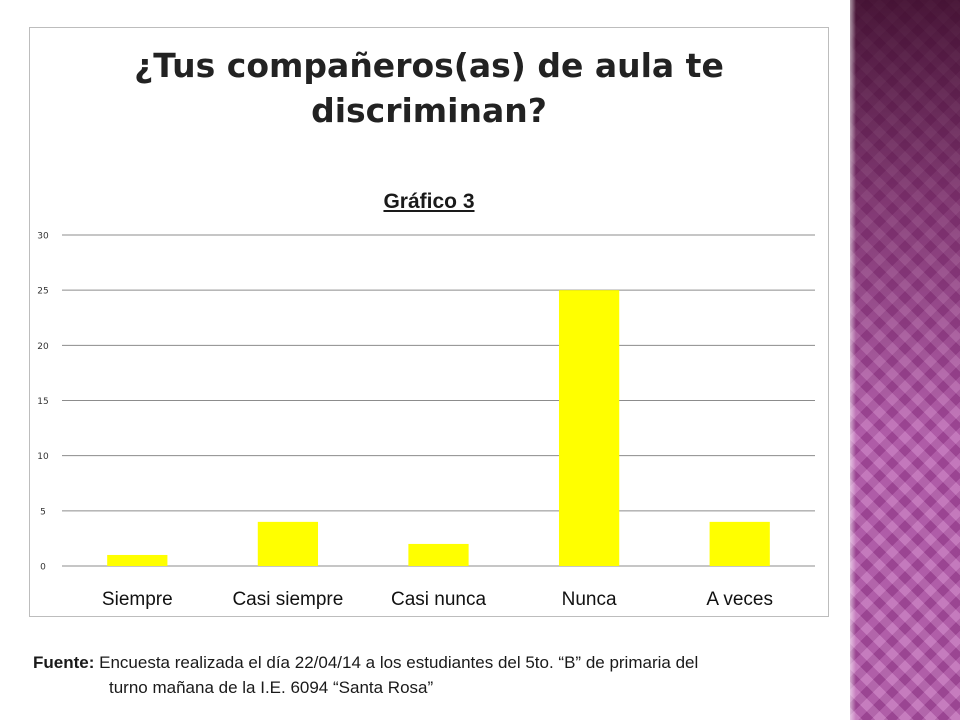  I want to click on chart-title: Gráfico 3, so click(429, 201).